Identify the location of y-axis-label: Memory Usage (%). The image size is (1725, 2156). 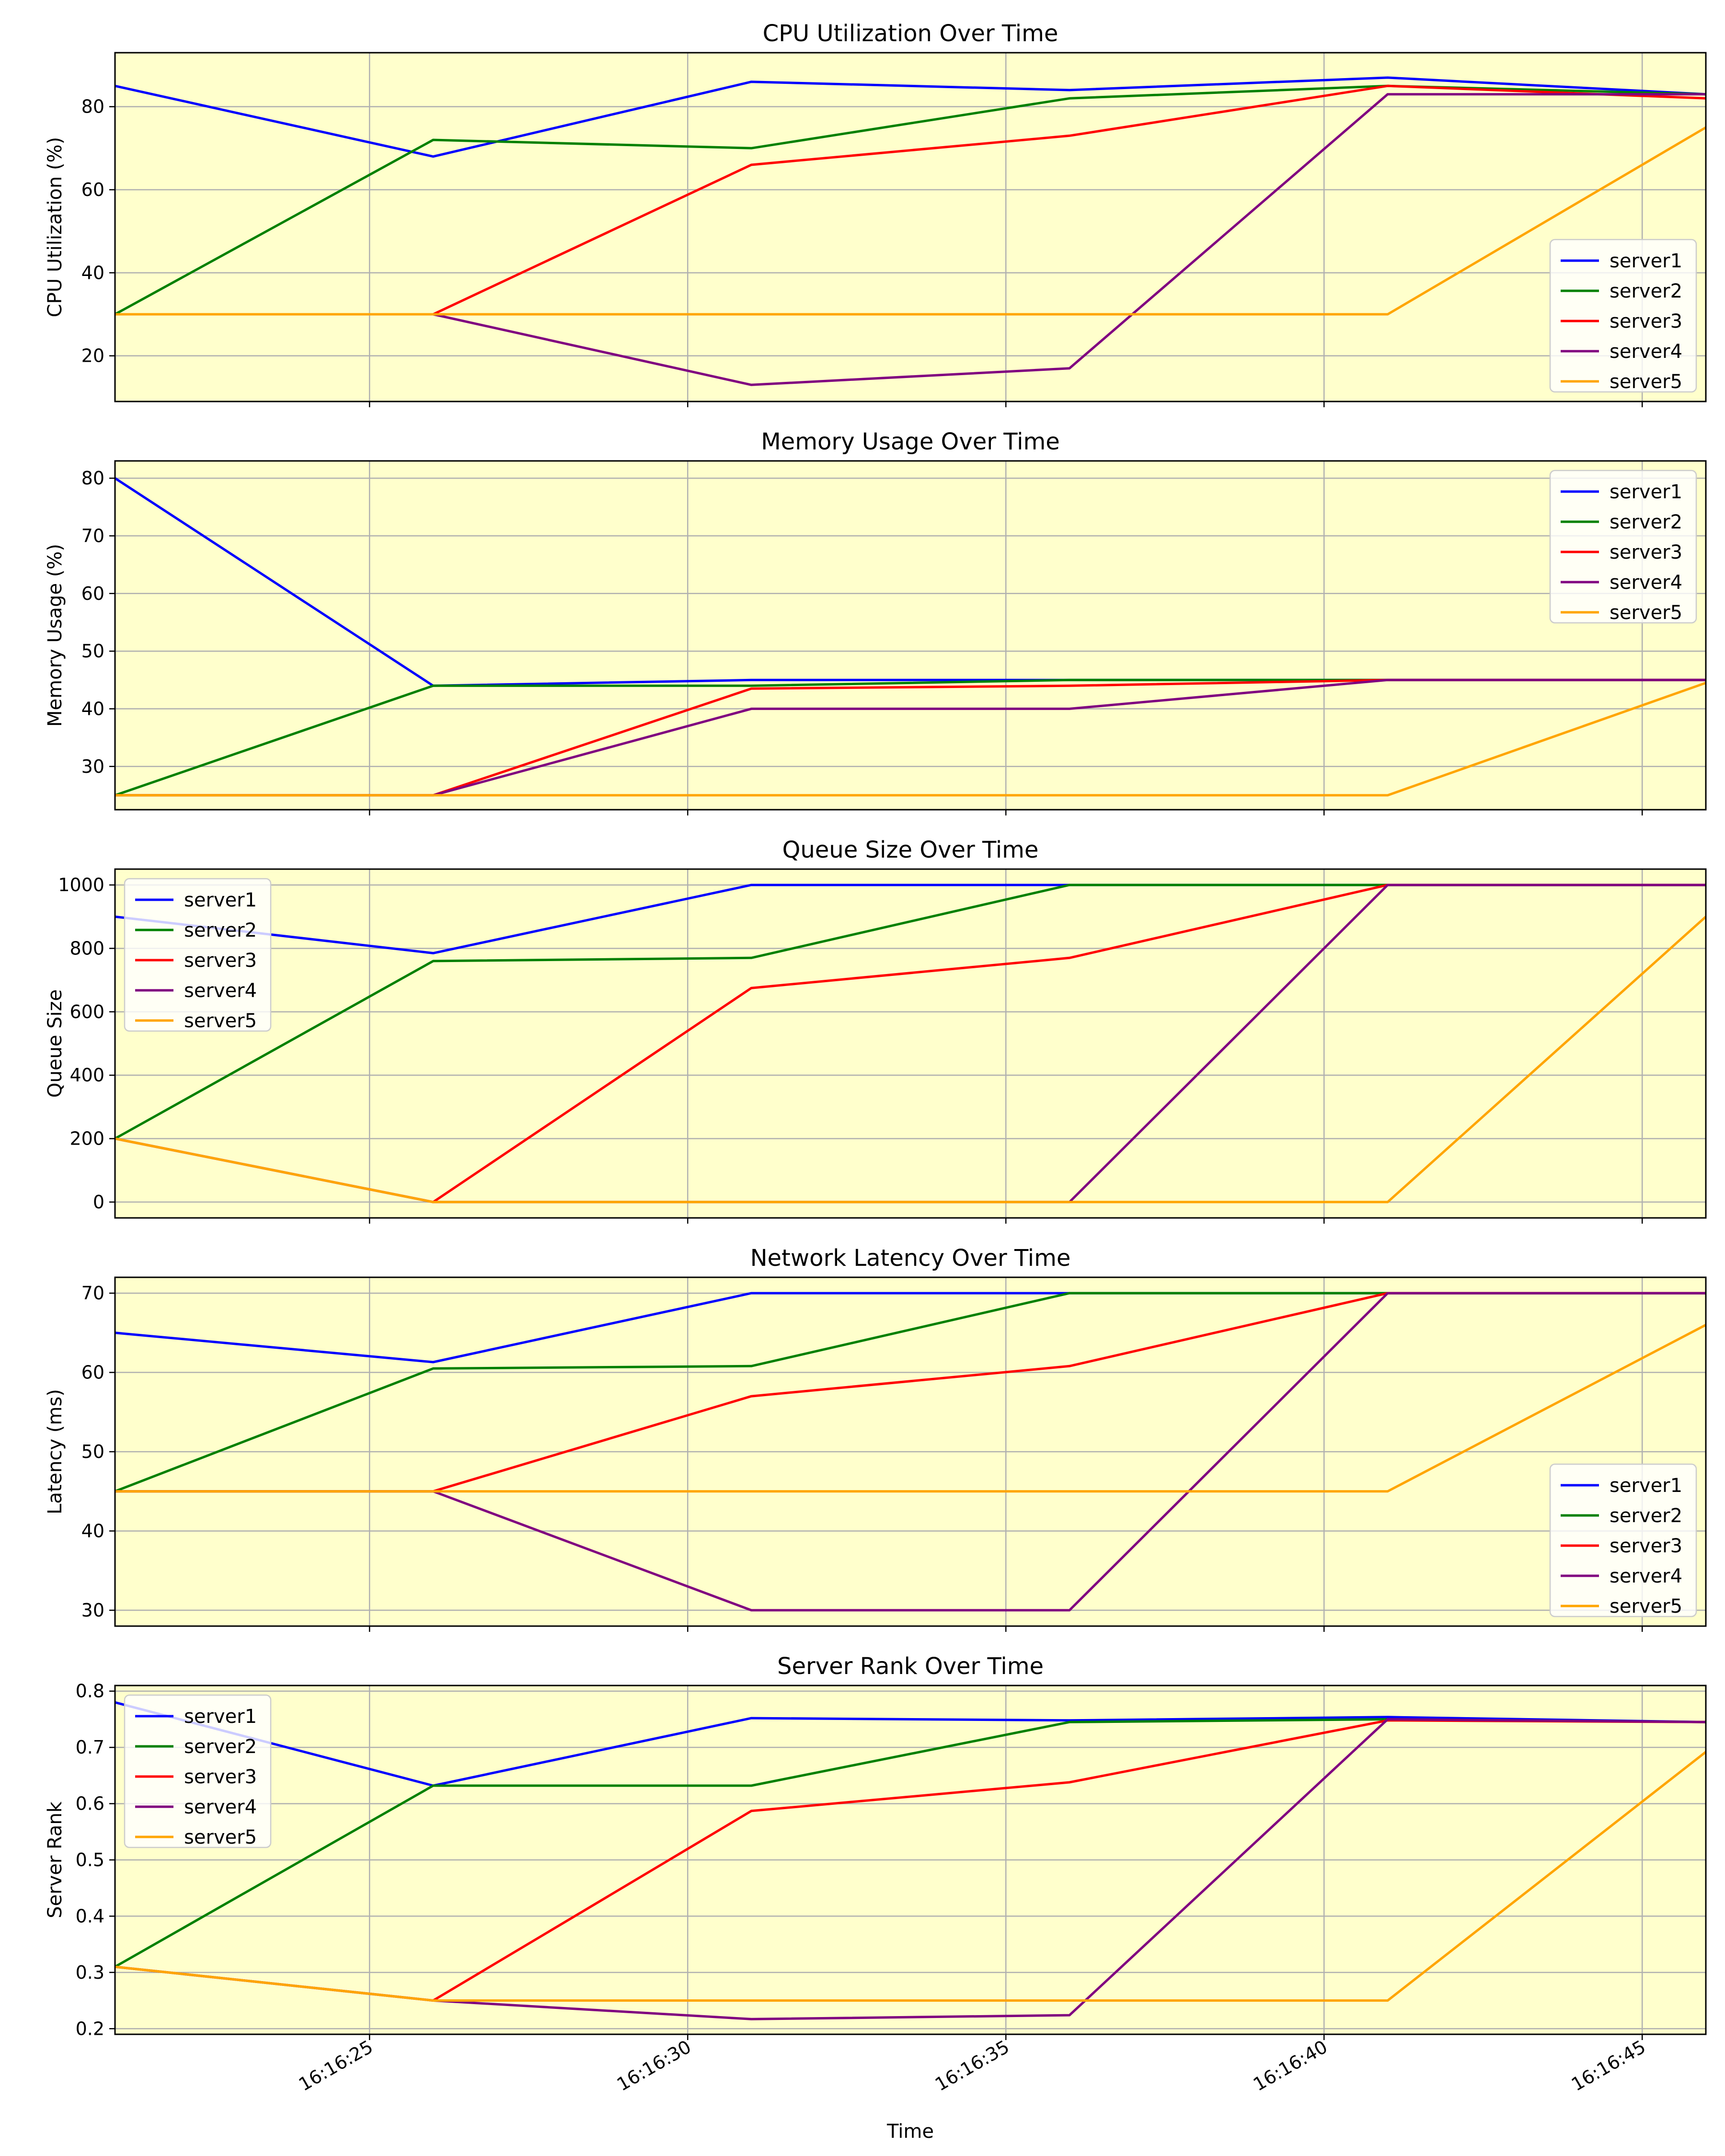
(55, 635).